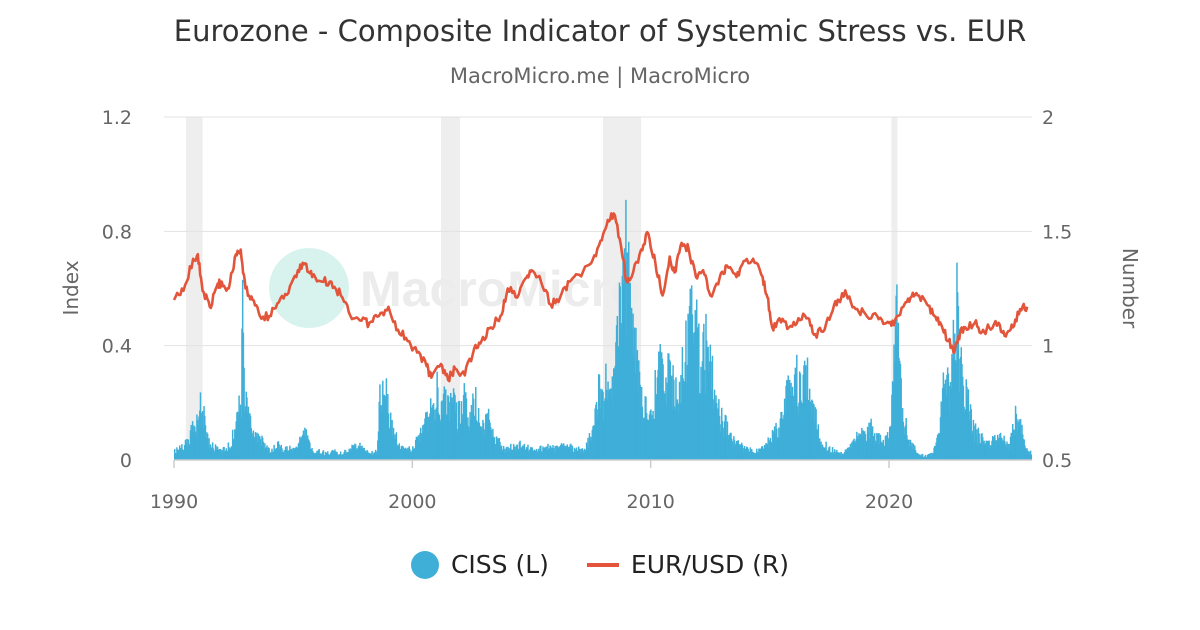 The height and width of the screenshot is (630, 1200). I want to click on x-tick-label: 2020, so click(889, 502).